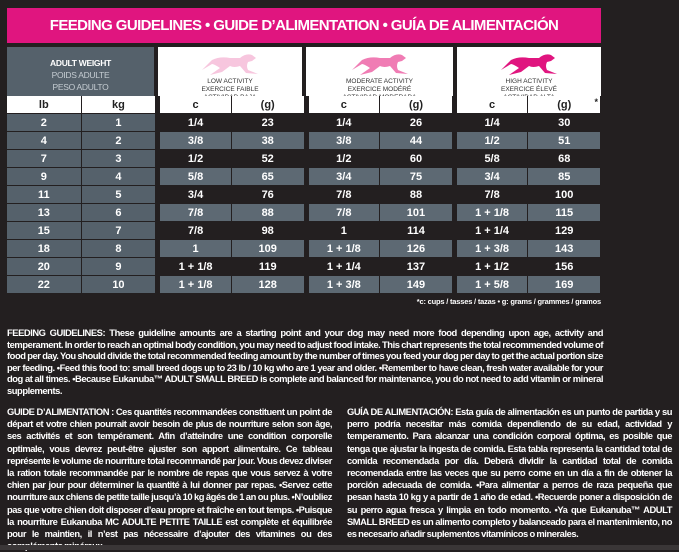  Describe the element at coordinates (344, 123) in the screenshot. I see `table-cell: 1/4` at that location.